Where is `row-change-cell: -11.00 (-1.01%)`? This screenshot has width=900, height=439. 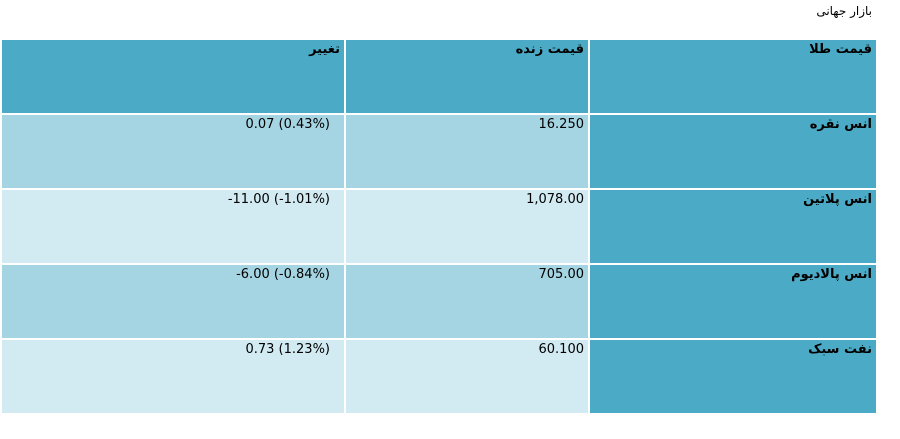 row-change-cell: -11.00 (-1.01%) is located at coordinates (173, 226).